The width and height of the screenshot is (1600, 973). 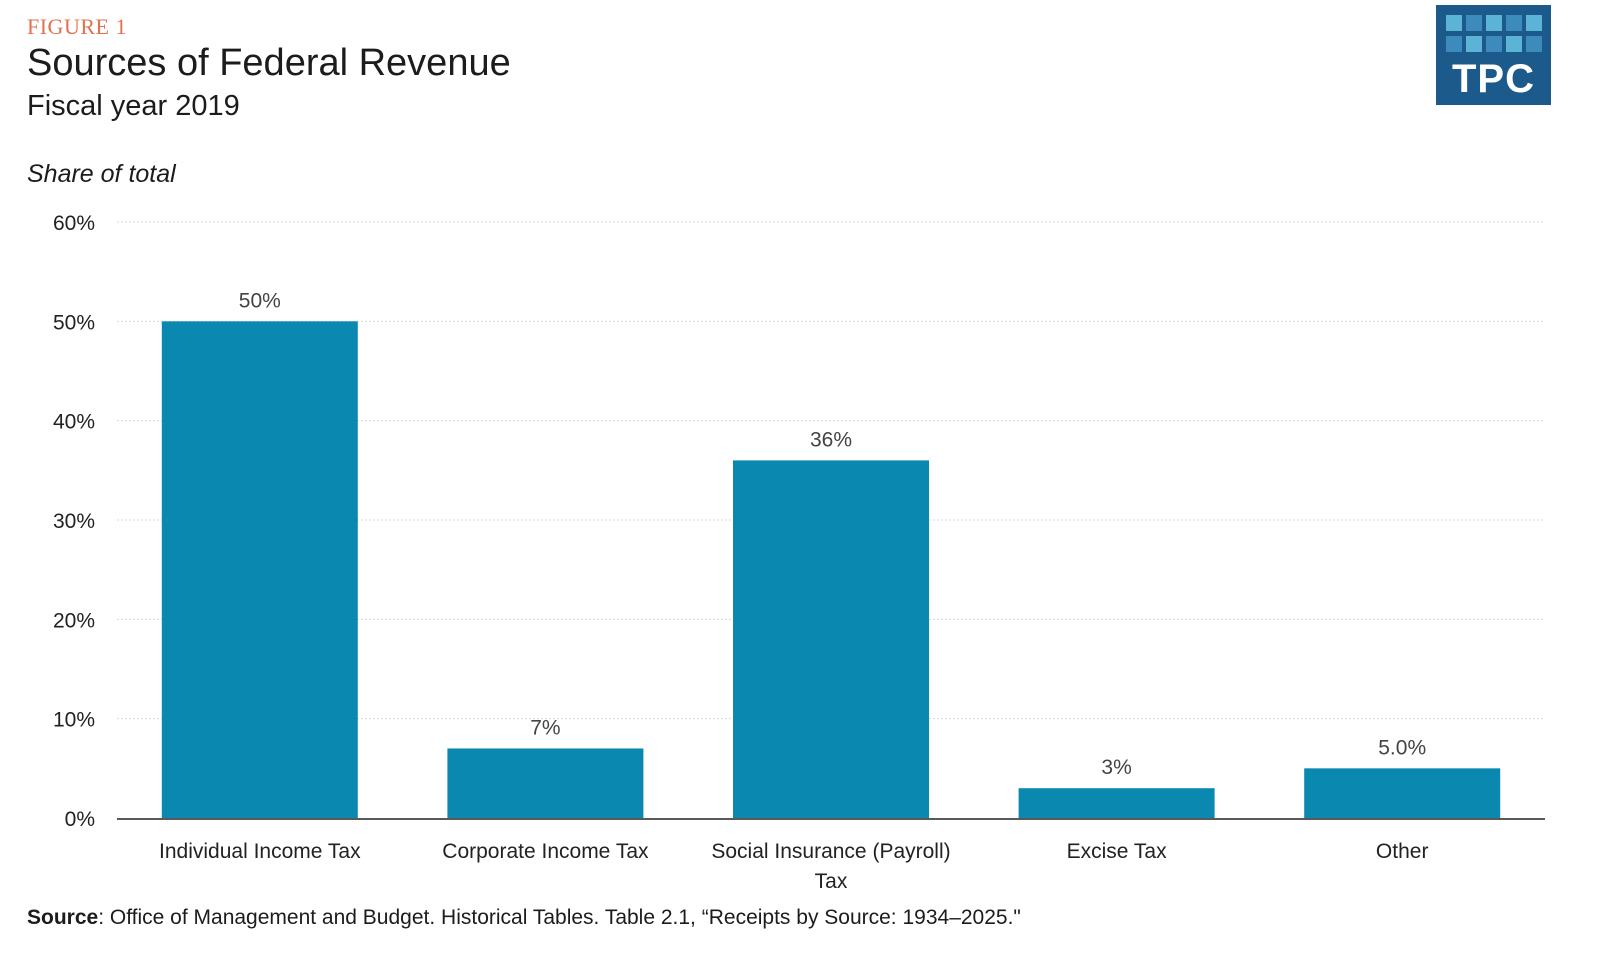 I want to click on y-axis-label: Share of total, so click(x=102, y=174).